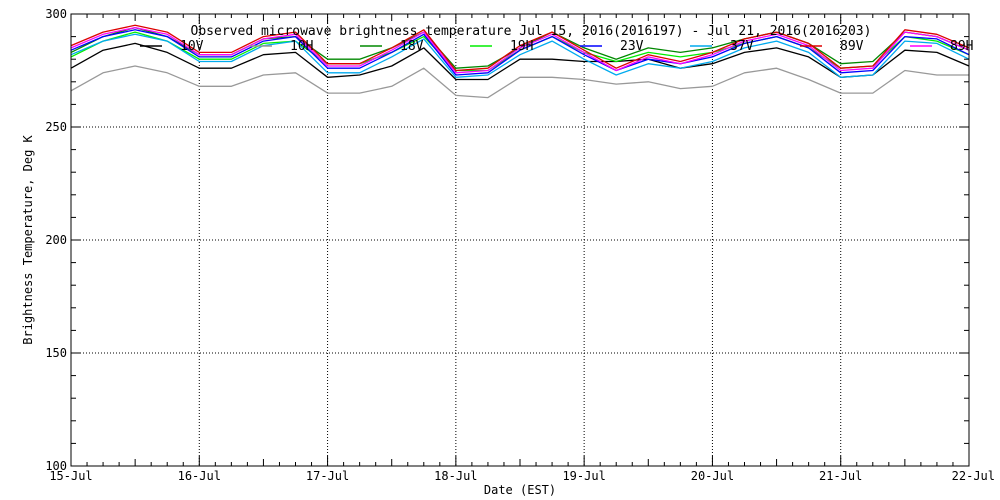 This screenshot has height=500, width=1000. I want to click on y-tick-label: 250, so click(56, 127).